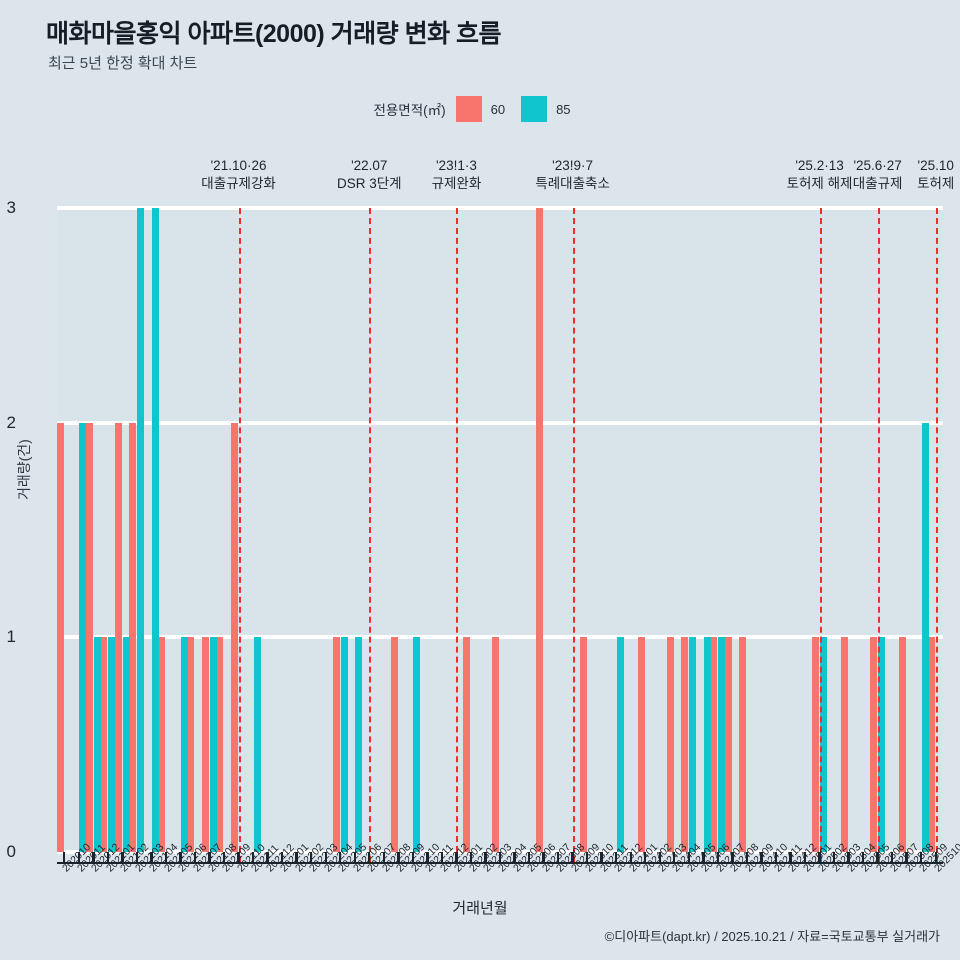 Image resolution: width=960 pixels, height=960 pixels. I want to click on page-title: 매화마을홍익 아파트(2000) 거래량 변화 흐름, so click(274, 34).